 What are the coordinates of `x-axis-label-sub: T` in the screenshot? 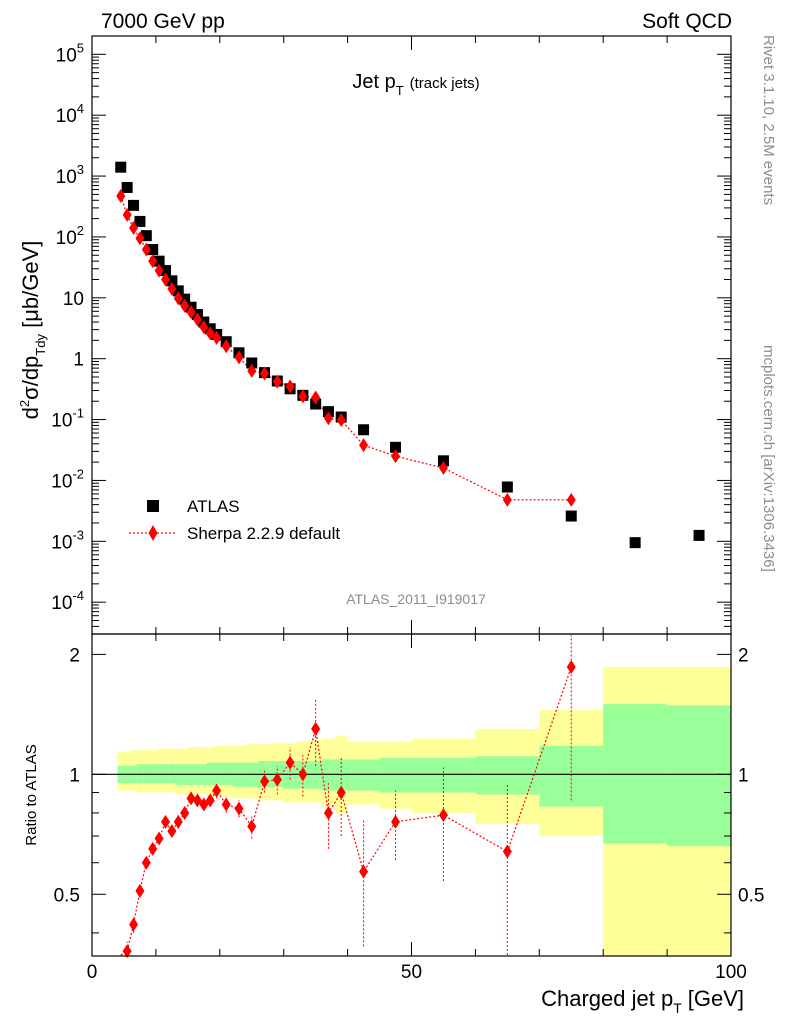 It's located at (677, 1008).